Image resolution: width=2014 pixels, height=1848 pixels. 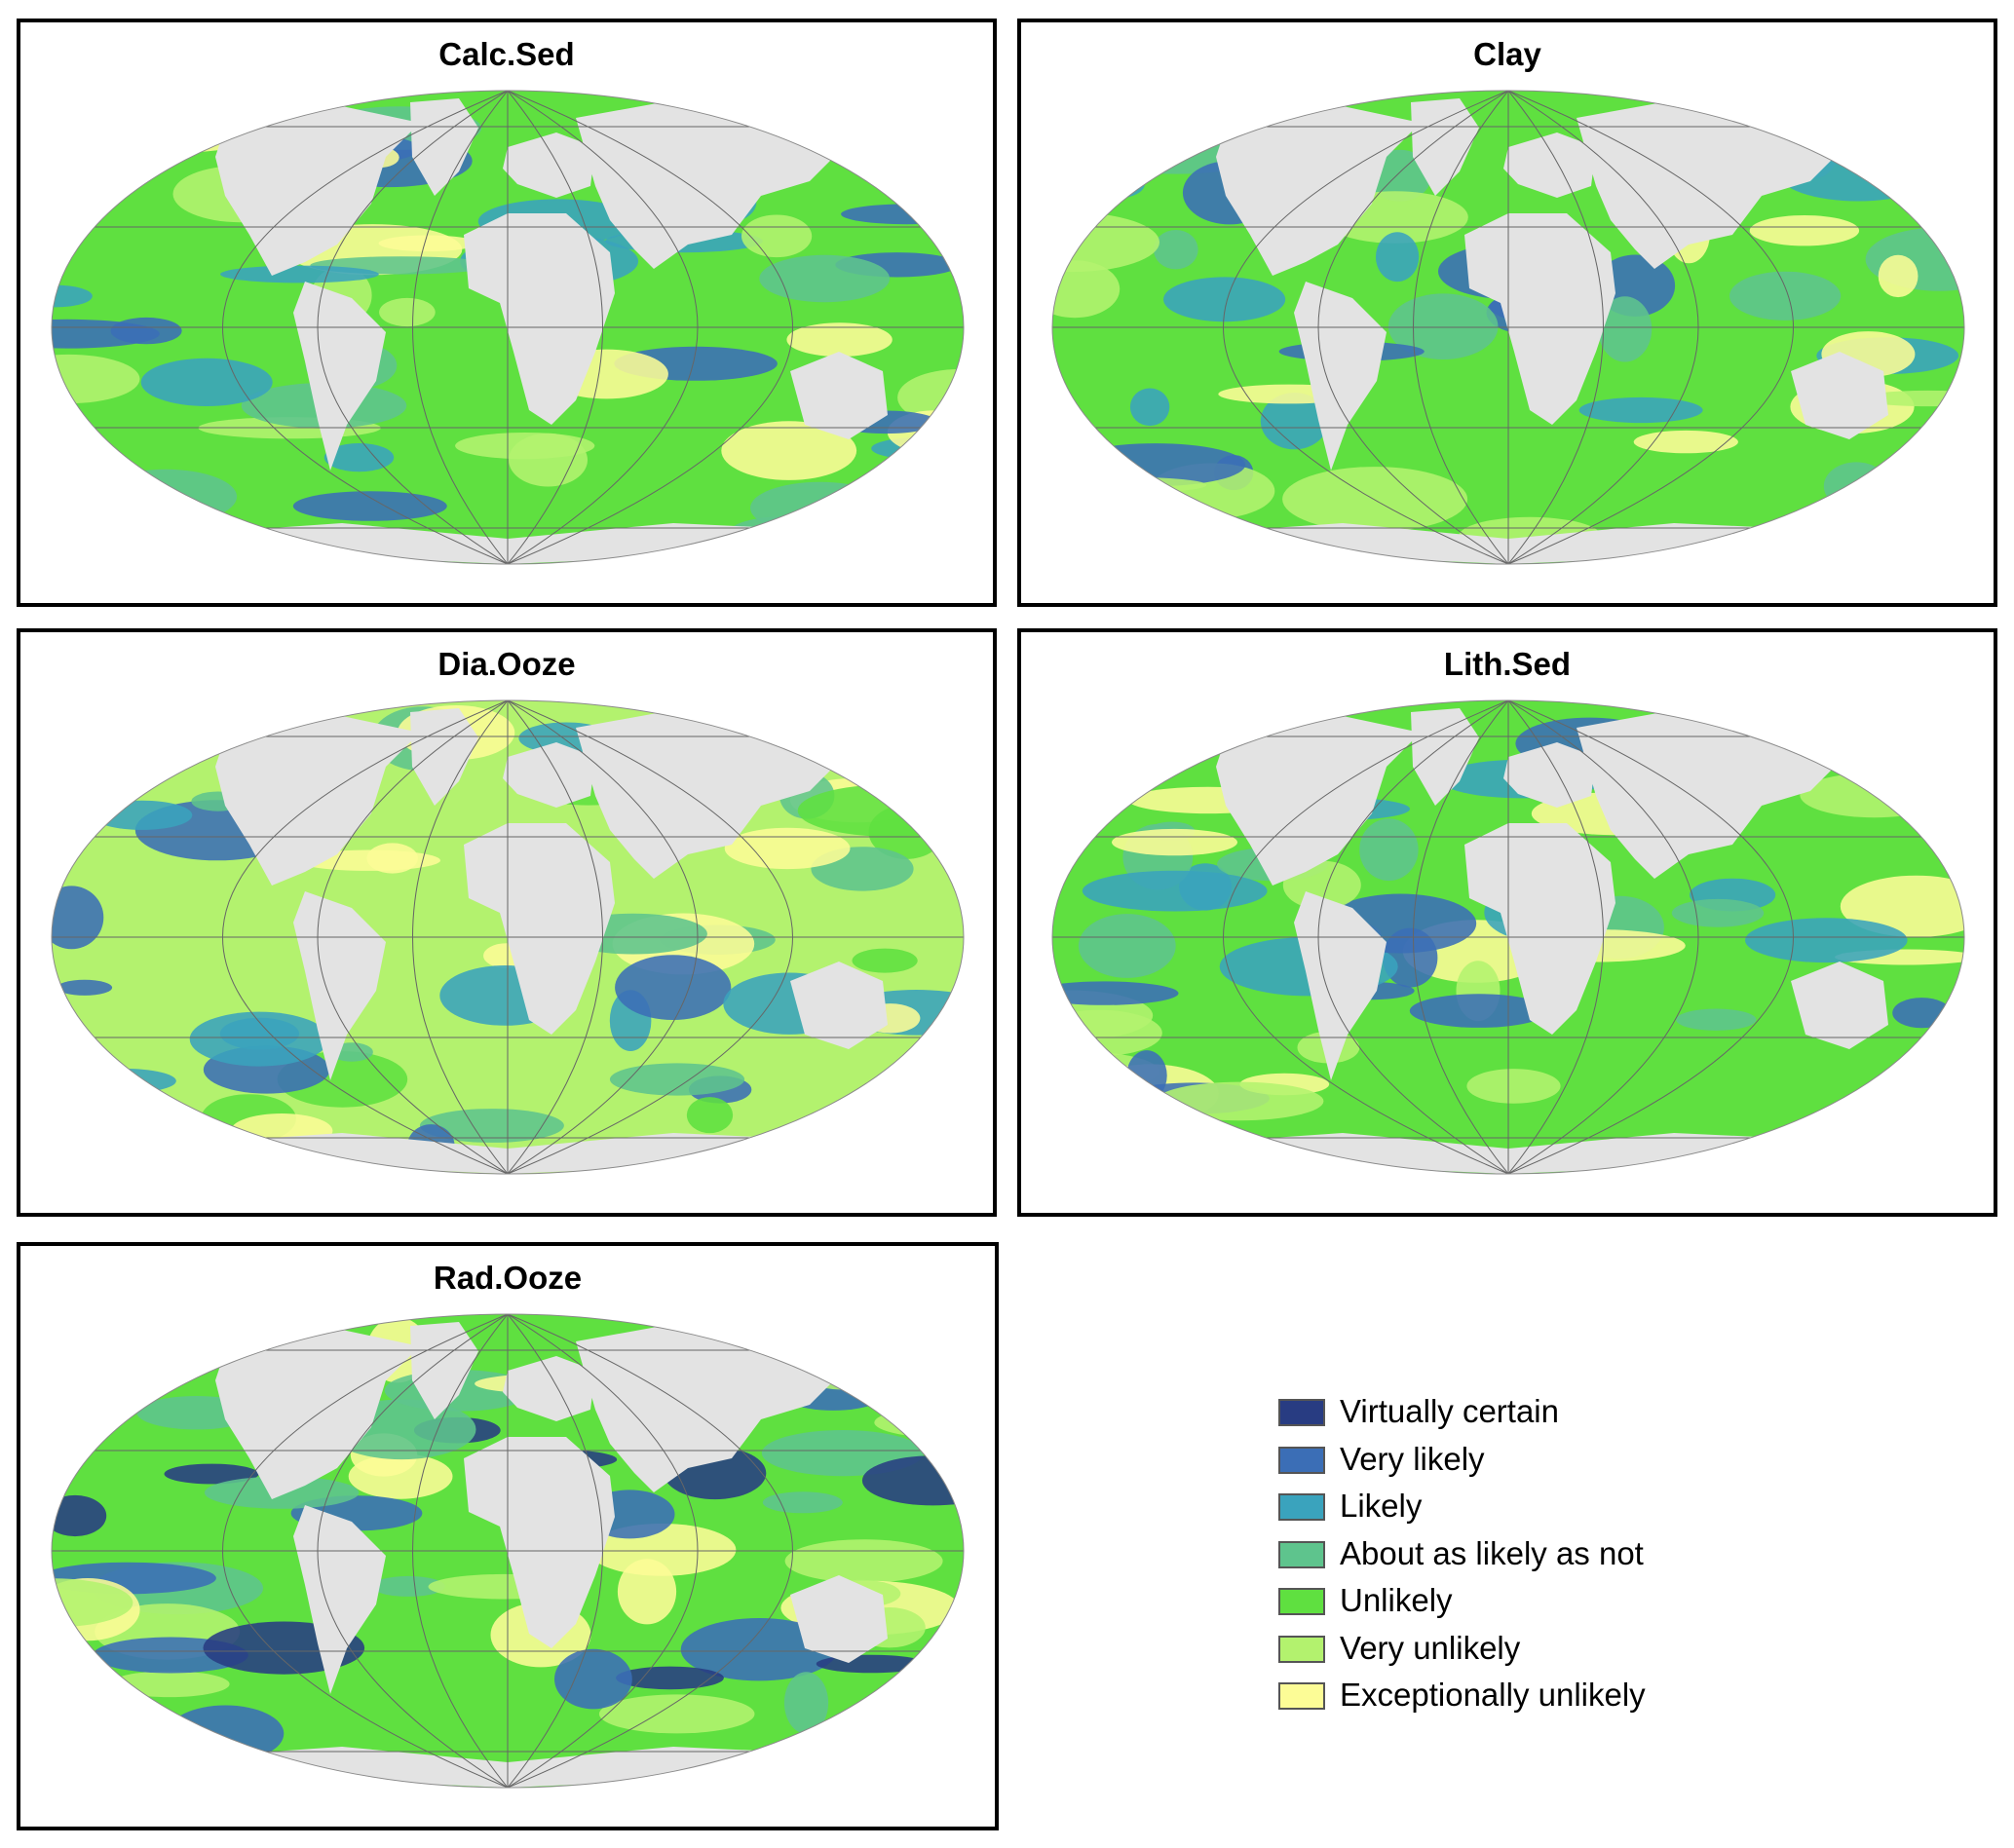 I want to click on panel-title: Lith.Sed, so click(x=1507, y=664).